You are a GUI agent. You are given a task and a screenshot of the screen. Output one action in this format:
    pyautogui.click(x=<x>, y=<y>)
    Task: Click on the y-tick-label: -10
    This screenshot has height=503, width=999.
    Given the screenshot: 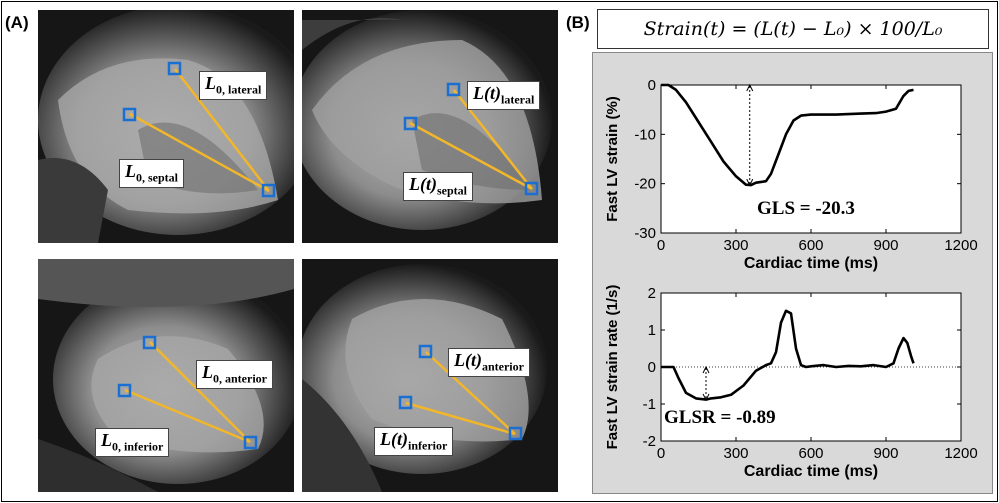 What is the action you would take?
    pyautogui.click(x=645, y=134)
    